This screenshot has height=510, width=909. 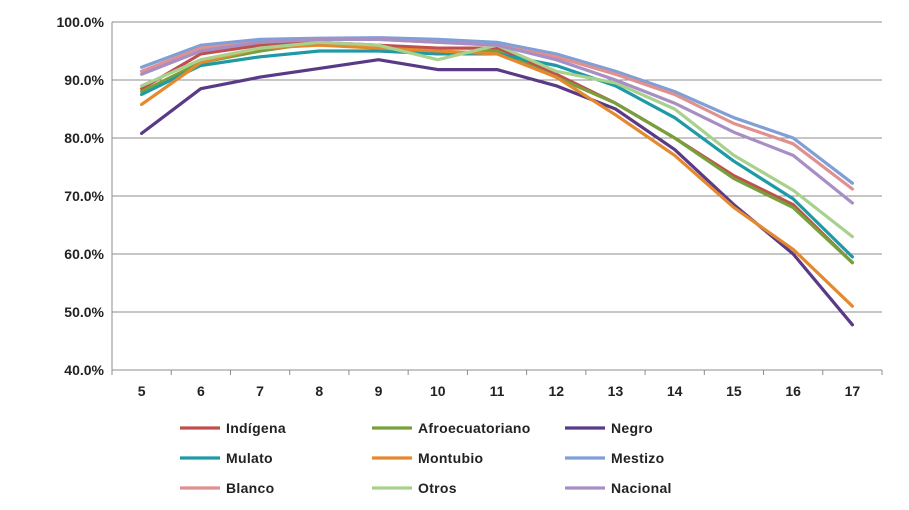 I want to click on legend-label: Montubio, so click(x=450, y=458).